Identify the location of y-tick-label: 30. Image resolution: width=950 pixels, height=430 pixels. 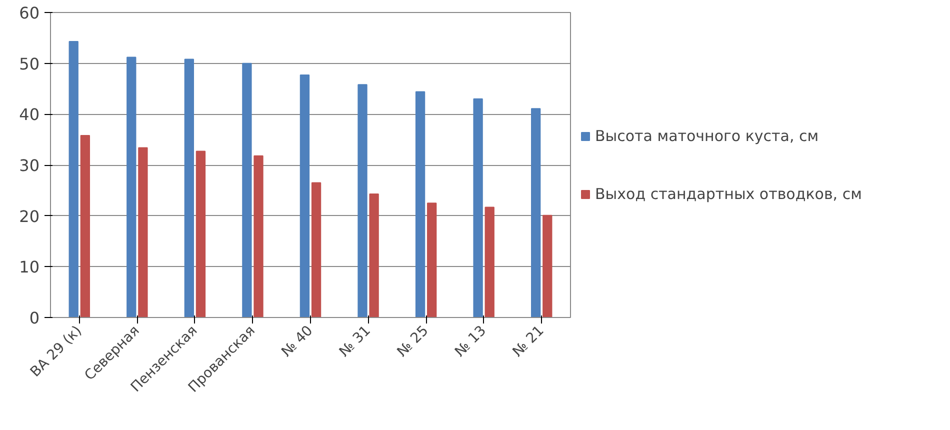
(29, 165).